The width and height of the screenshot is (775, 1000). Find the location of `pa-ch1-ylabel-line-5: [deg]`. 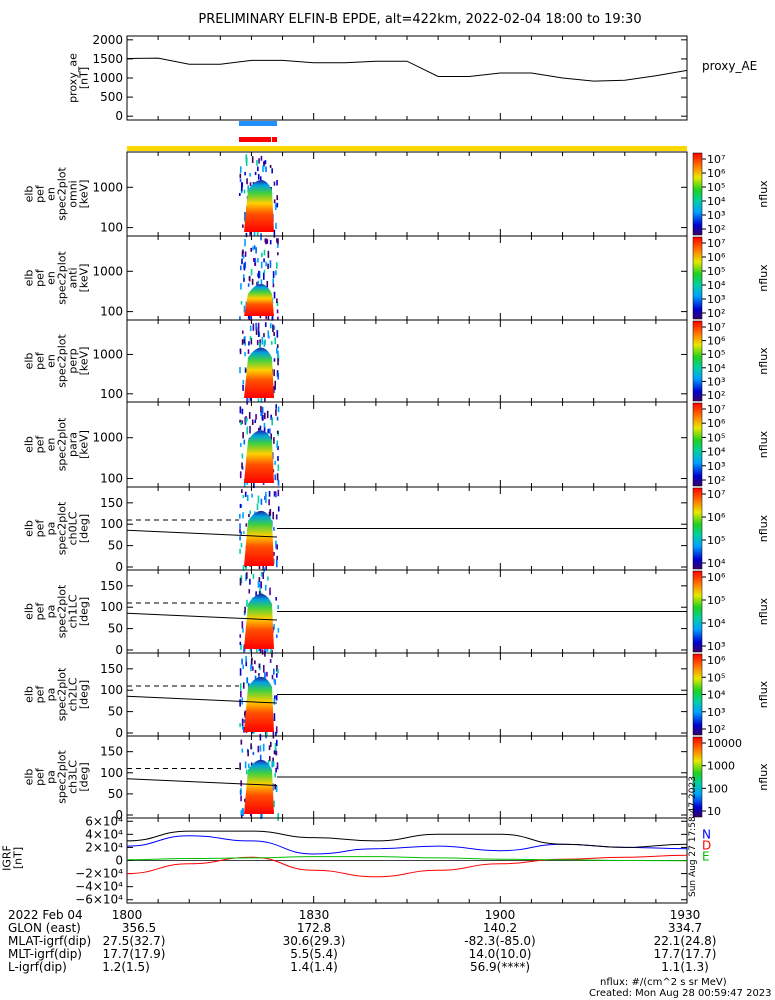

pa-ch1-ylabel-line-5: [deg] is located at coordinates (84, 611).